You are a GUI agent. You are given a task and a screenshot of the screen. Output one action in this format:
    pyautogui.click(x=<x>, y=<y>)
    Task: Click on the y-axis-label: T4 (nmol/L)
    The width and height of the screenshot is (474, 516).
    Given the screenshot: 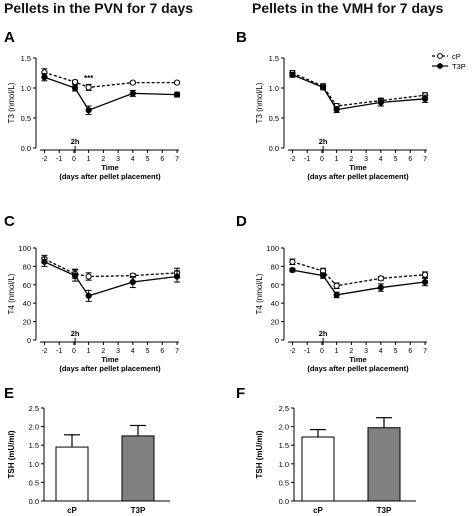 What is the action you would take?
    pyautogui.click(x=11, y=293)
    